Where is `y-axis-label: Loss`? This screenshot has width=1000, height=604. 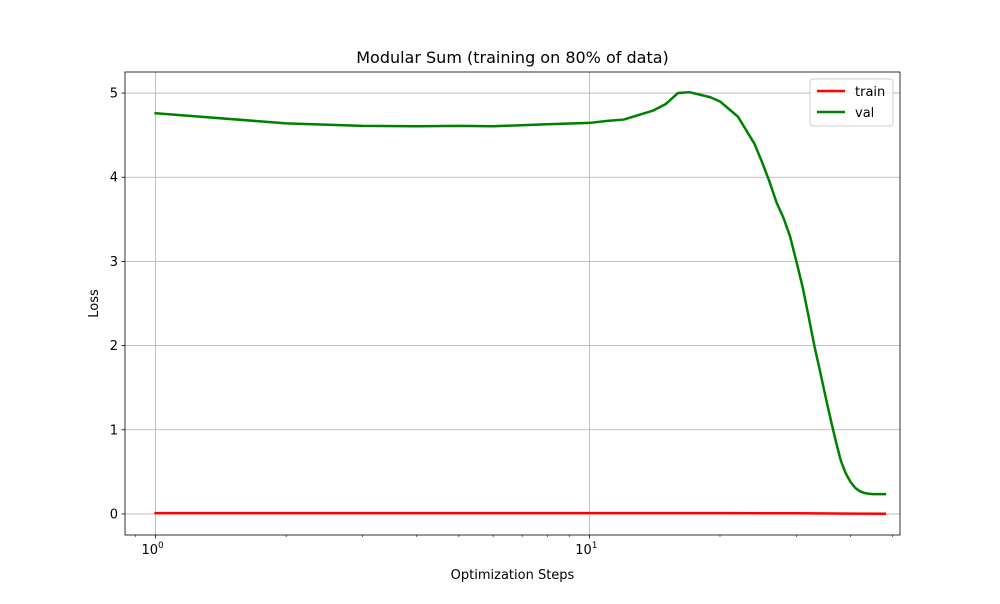
y-axis-label: Loss is located at coordinates (94, 303).